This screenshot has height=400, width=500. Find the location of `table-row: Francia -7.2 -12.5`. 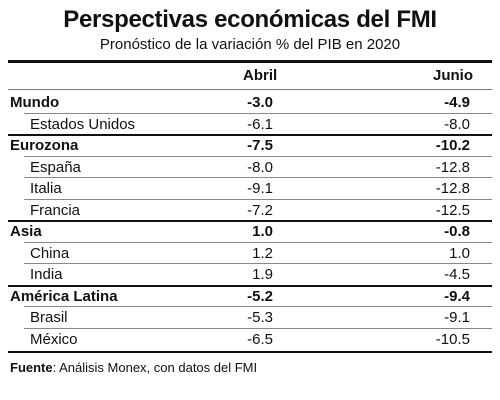

table-row: Francia -7.2 -12.5 is located at coordinates (250, 211).